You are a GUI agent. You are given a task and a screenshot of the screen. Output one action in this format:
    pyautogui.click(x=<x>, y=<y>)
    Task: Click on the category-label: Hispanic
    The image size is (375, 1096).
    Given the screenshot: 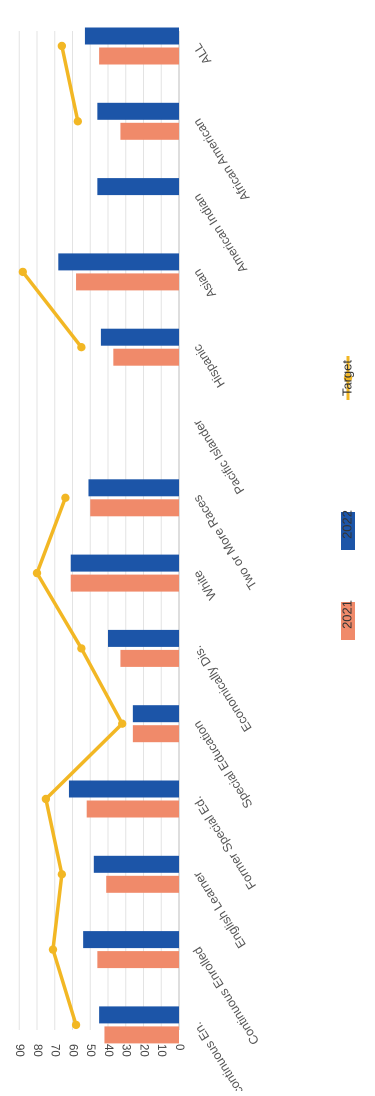 What is the action you would take?
    pyautogui.click(x=208, y=366)
    